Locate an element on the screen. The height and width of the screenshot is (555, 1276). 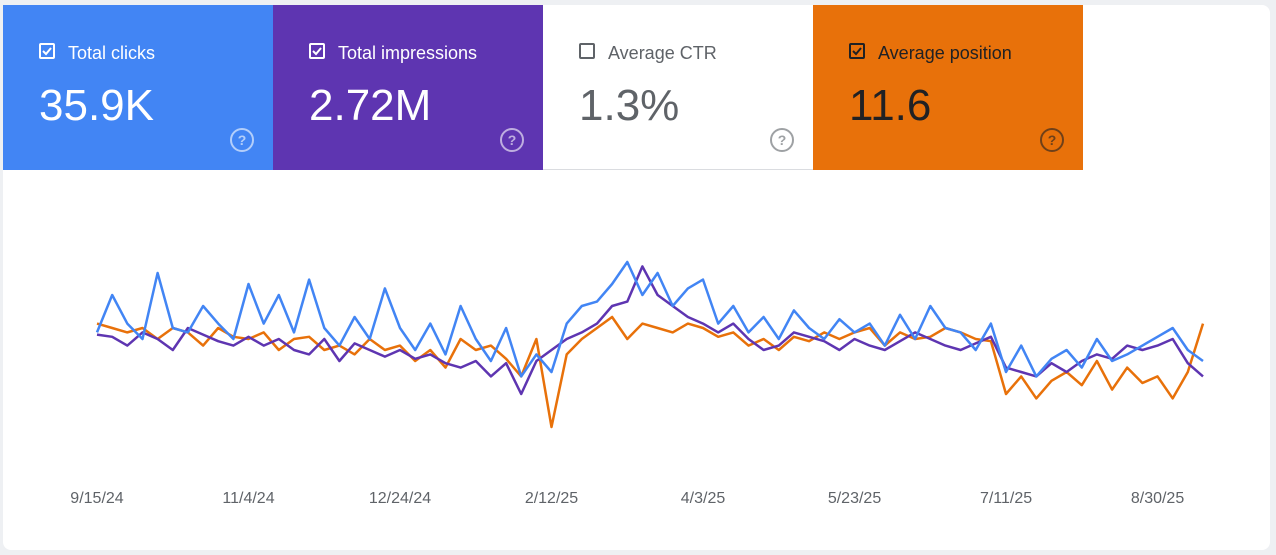
metric-card: Average position 11.6? is located at coordinates (948, 87).